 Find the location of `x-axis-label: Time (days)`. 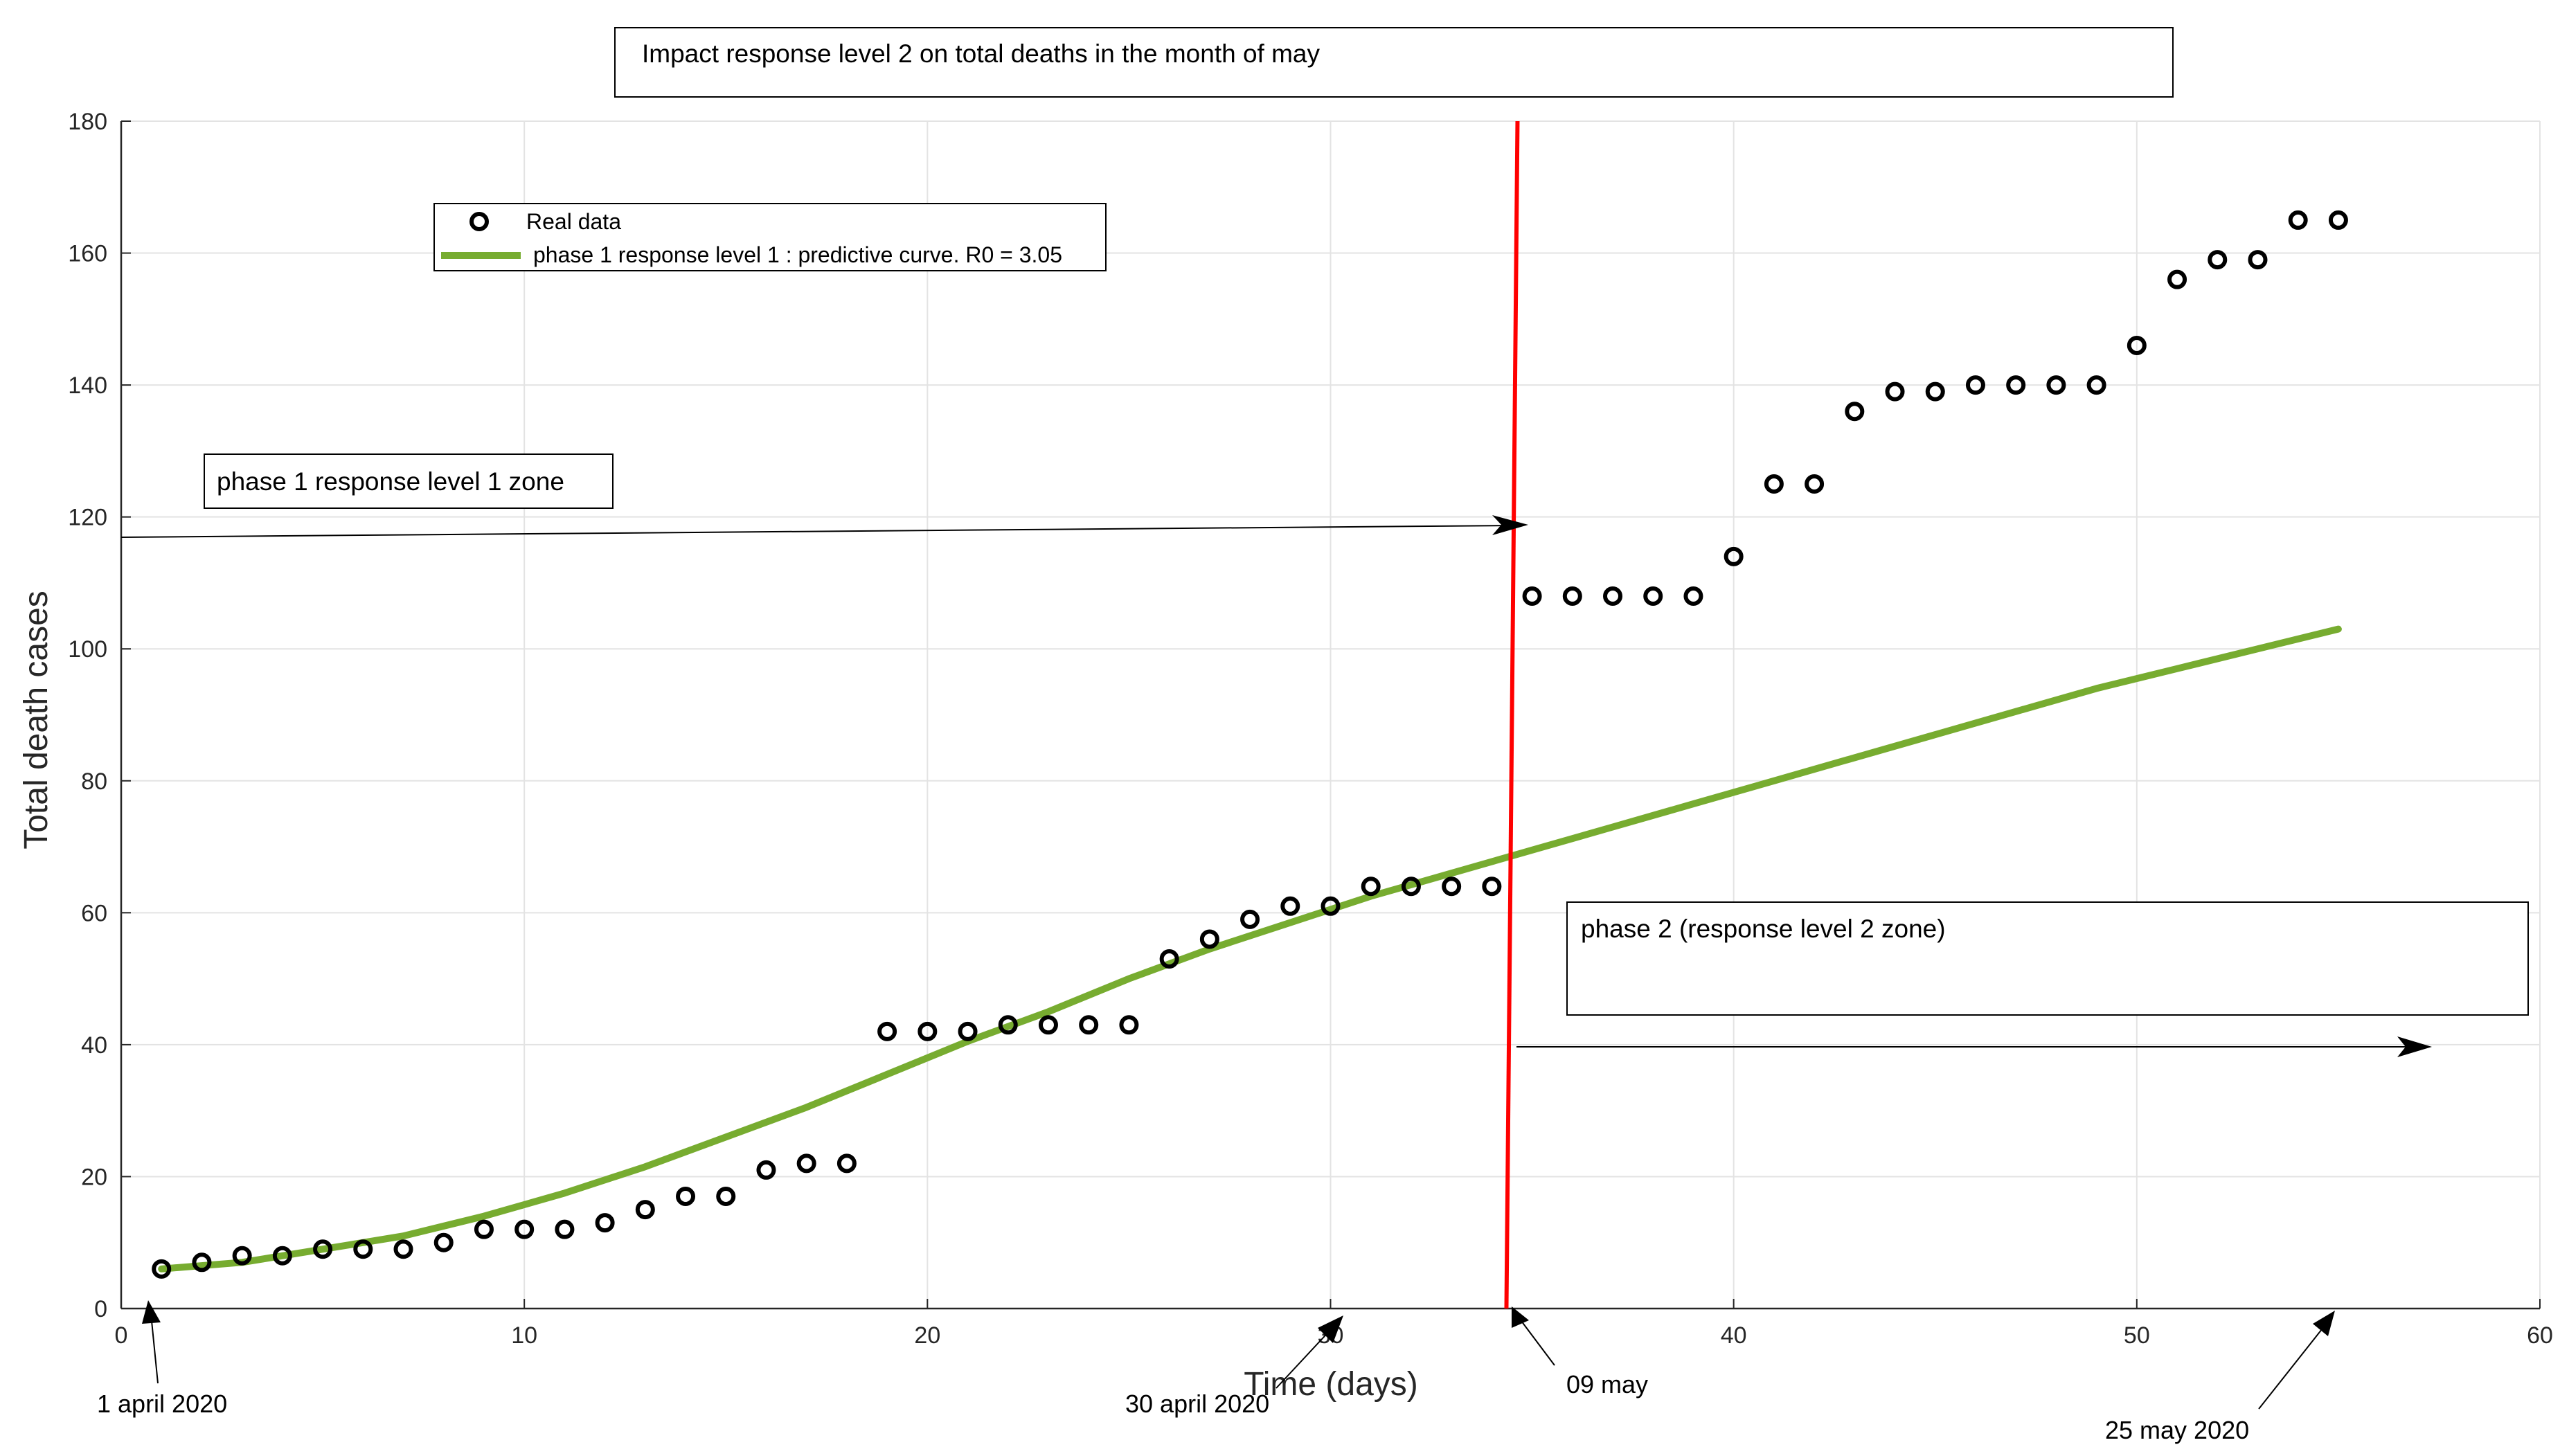

x-axis-label: Time (days) is located at coordinates (1331, 1384).